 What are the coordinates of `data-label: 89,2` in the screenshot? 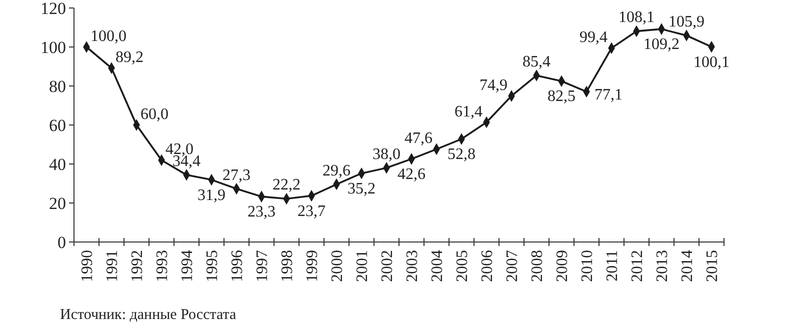 It's located at (130, 57).